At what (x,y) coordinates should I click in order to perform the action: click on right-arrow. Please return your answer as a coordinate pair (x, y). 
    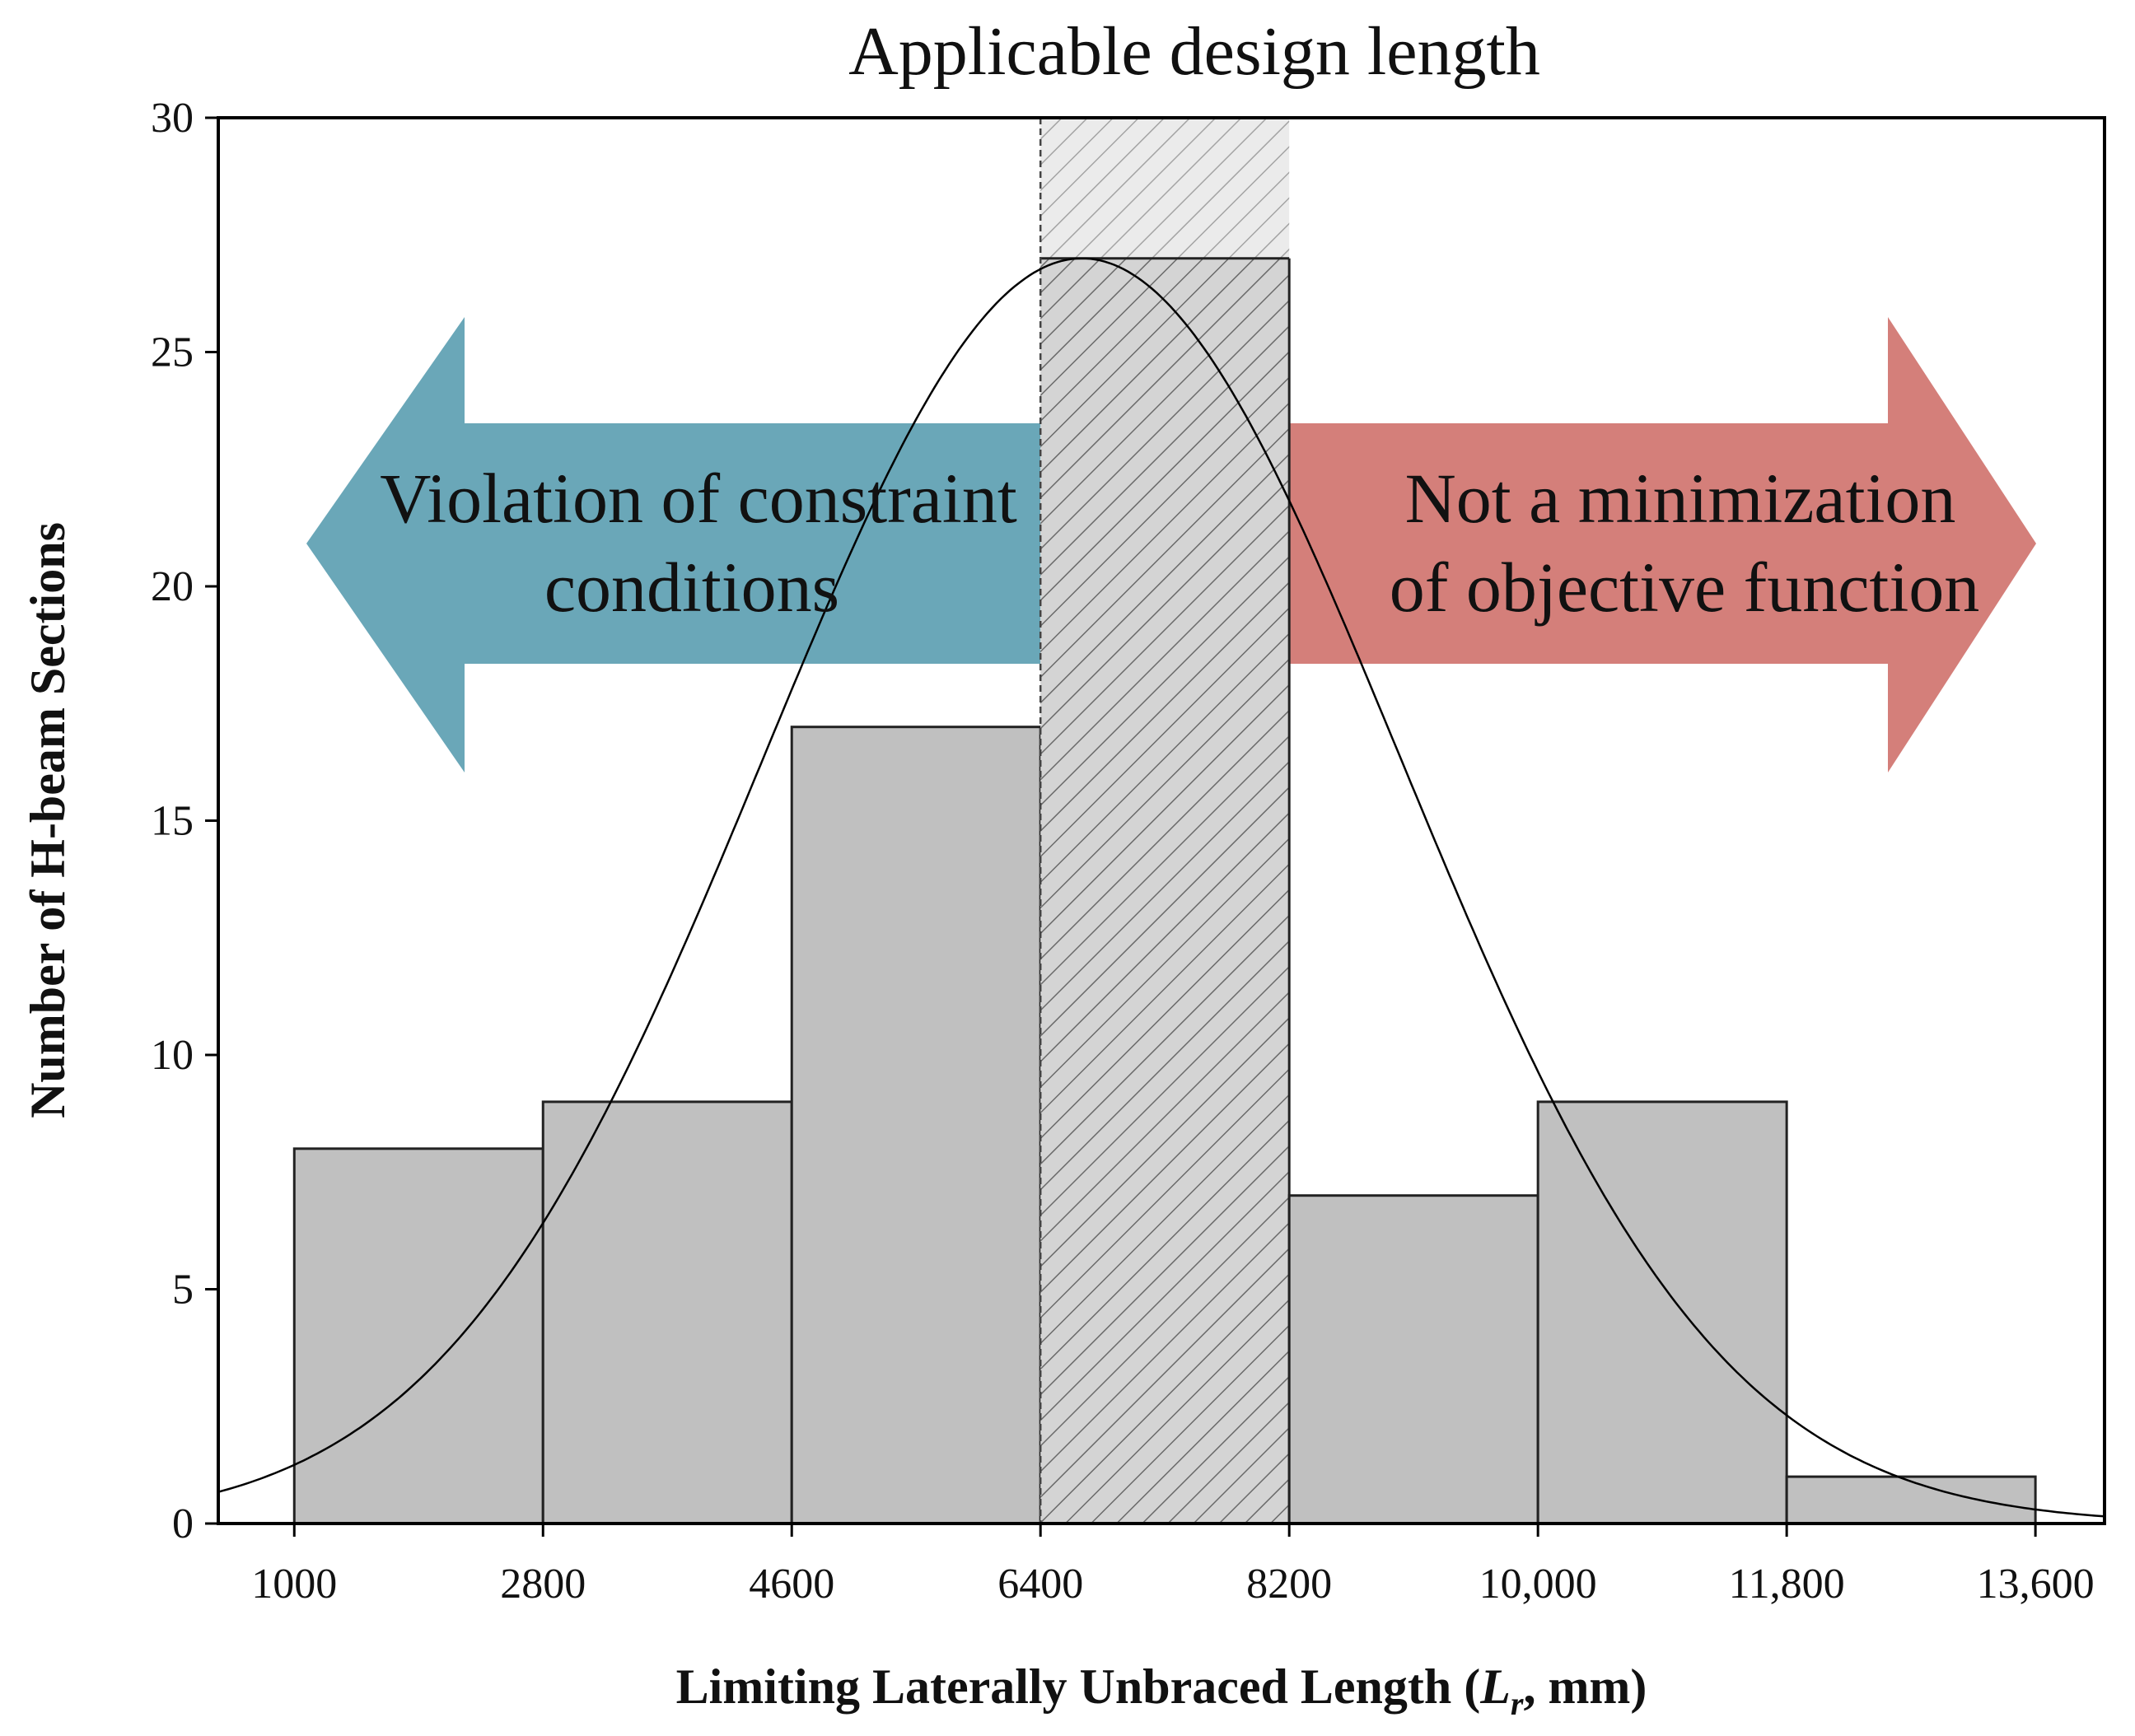
    Looking at the image, I should click on (1662, 544).